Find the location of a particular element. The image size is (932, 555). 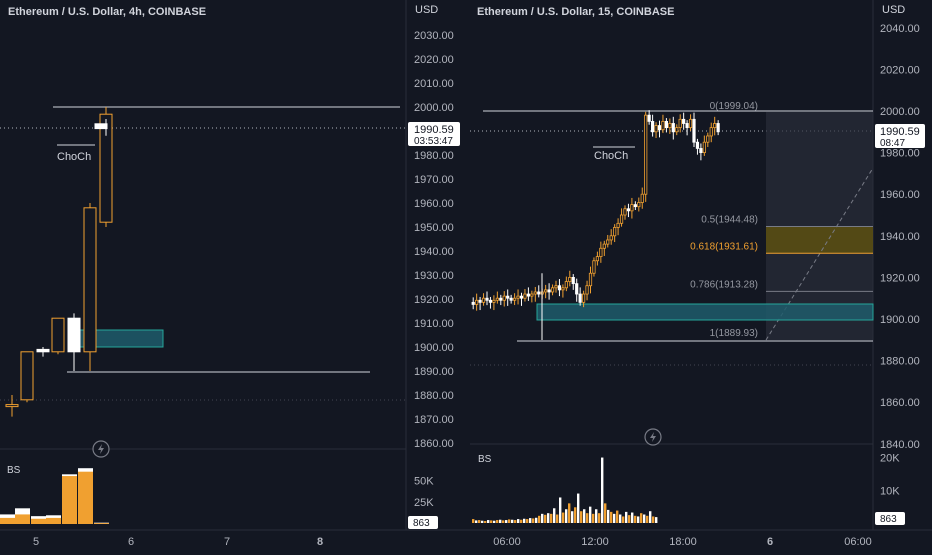

right-time-tick: 12:00 is located at coordinates (595, 542).